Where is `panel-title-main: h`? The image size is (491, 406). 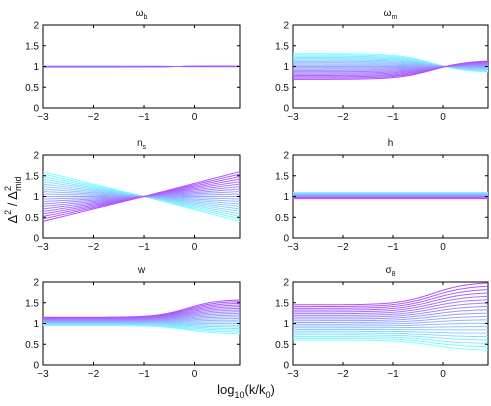
panel-title-main: h is located at coordinates (391, 143).